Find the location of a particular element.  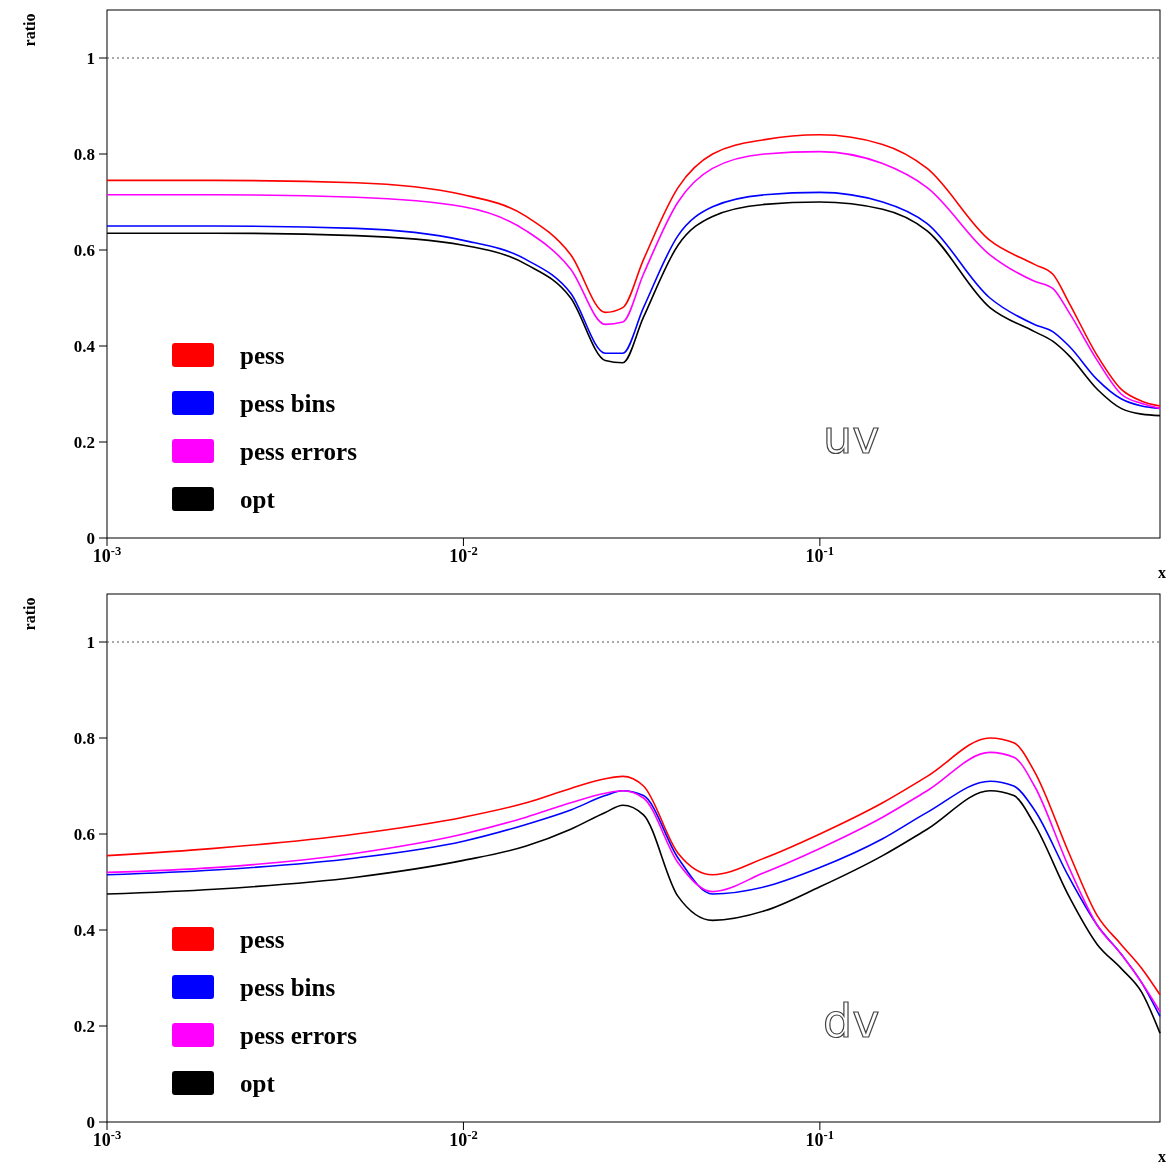

annotation: uv is located at coordinates (851, 437).